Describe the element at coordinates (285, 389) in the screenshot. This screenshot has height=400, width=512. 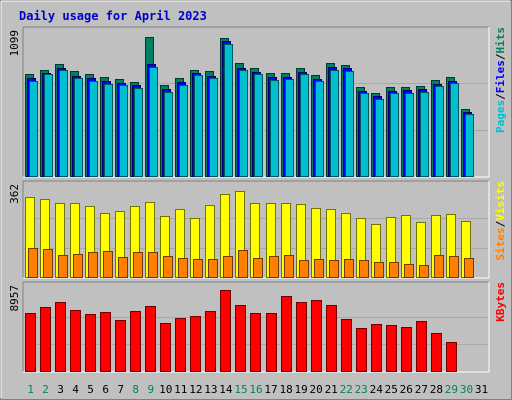
I see `x-tick-label-day-18: 18` at that location.